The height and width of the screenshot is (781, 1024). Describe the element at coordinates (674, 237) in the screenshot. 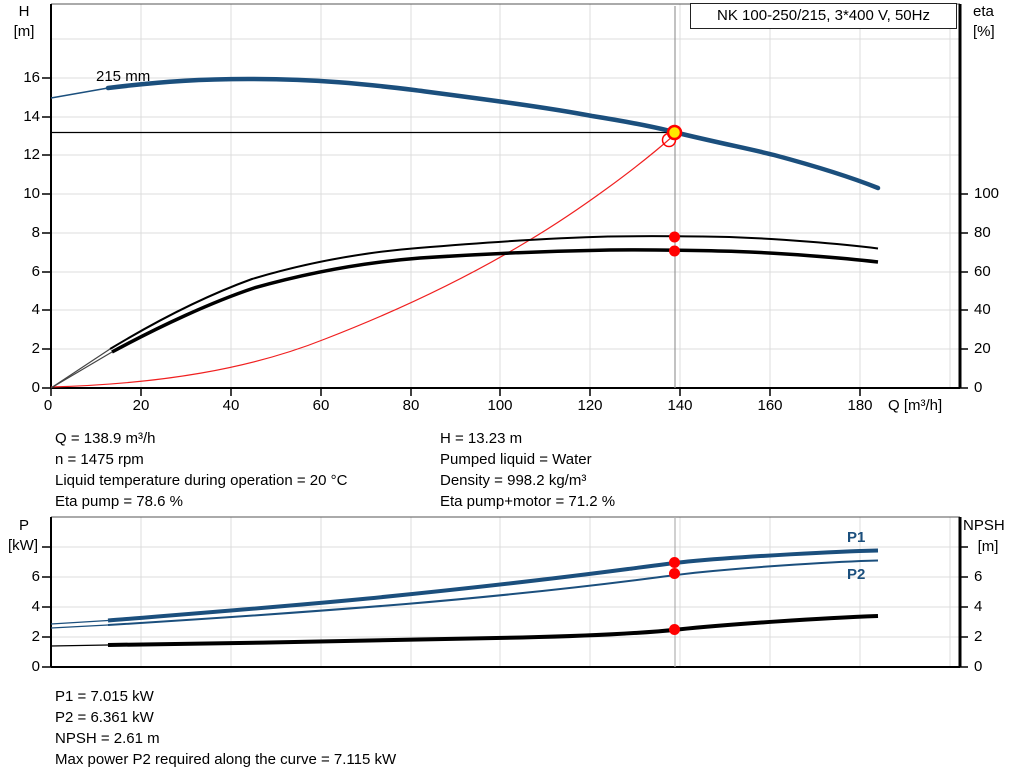

I see `eta-pump-duty-dot` at that location.